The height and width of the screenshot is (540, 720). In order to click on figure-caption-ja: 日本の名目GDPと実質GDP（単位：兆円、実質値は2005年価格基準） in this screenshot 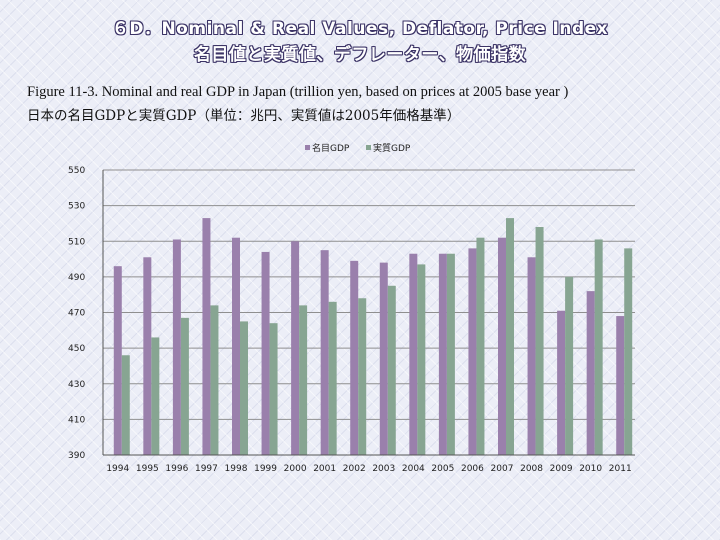, I will do `click(244, 116)`.